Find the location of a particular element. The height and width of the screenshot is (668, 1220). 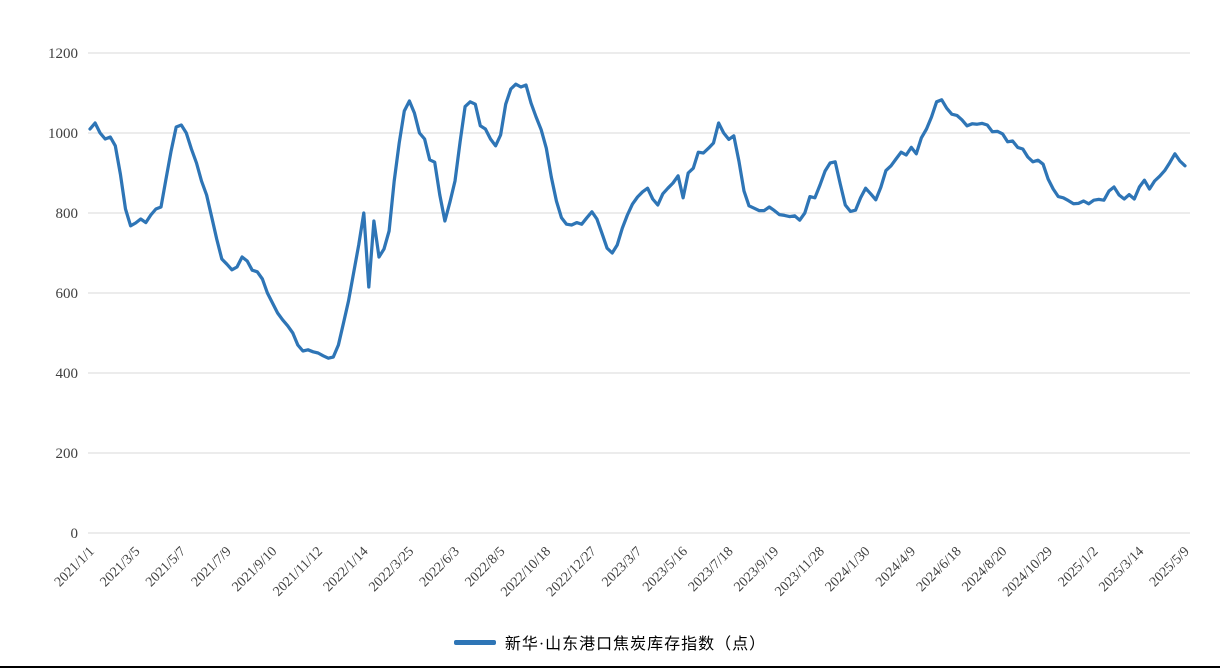

legend: 新华·山东港口焦炭库存指数（点） is located at coordinates (610, 642).